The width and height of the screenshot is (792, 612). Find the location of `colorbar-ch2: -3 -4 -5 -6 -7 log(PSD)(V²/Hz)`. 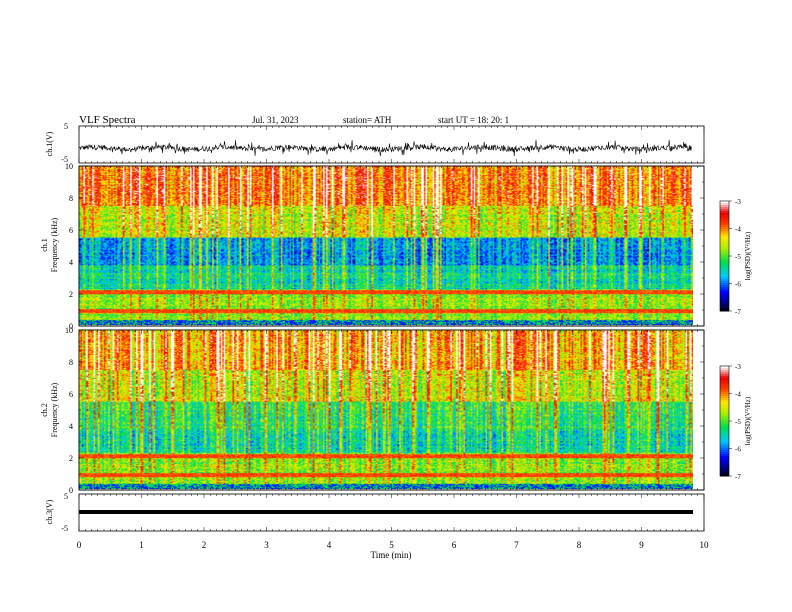

colorbar-ch2: -3 -4 -5 -6 -7 log(PSD)(V²/Hz) is located at coordinates (735, 422).